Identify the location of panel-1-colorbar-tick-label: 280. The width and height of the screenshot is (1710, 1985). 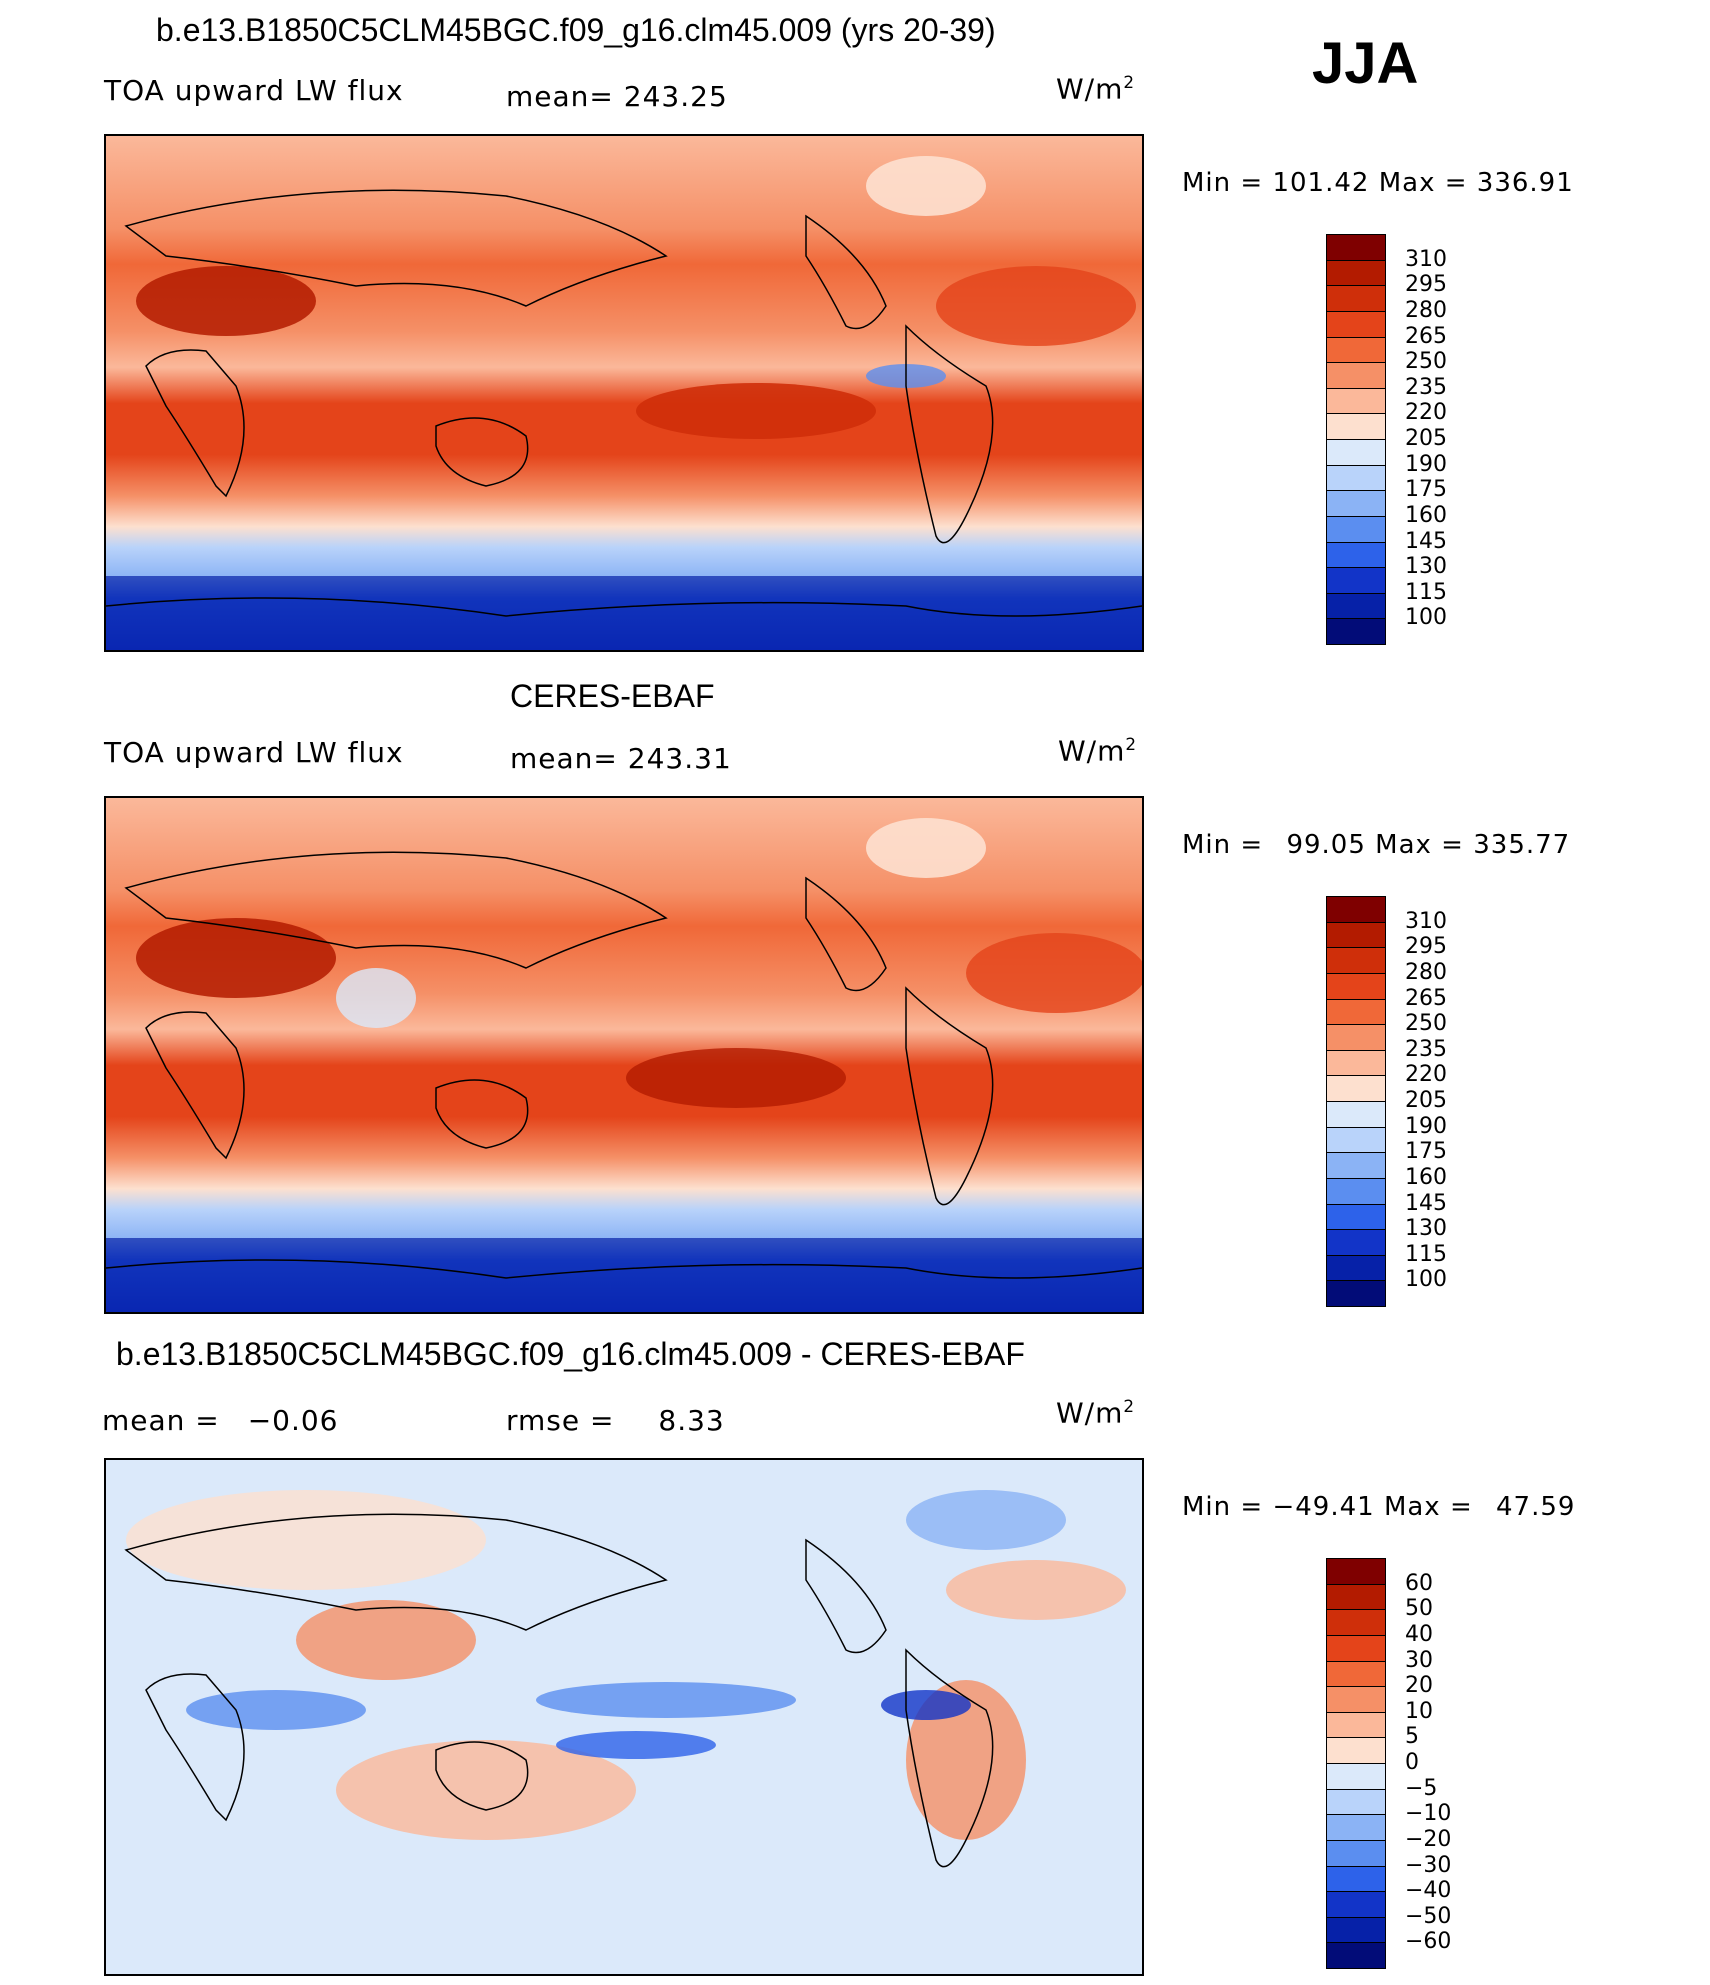
(1426, 310).